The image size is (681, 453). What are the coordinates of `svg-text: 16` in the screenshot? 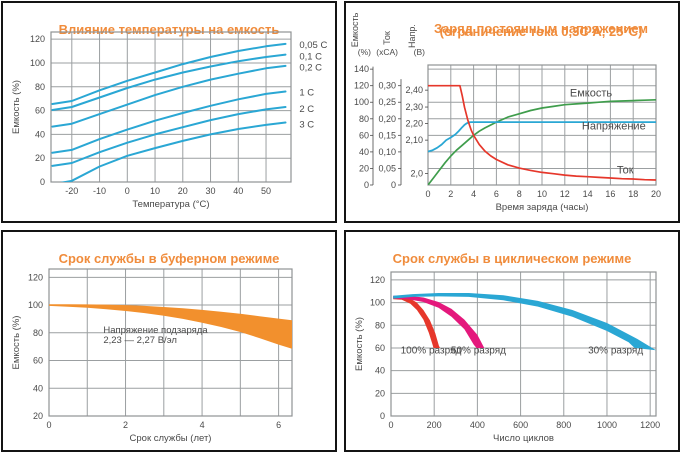 It's located at (610, 194).